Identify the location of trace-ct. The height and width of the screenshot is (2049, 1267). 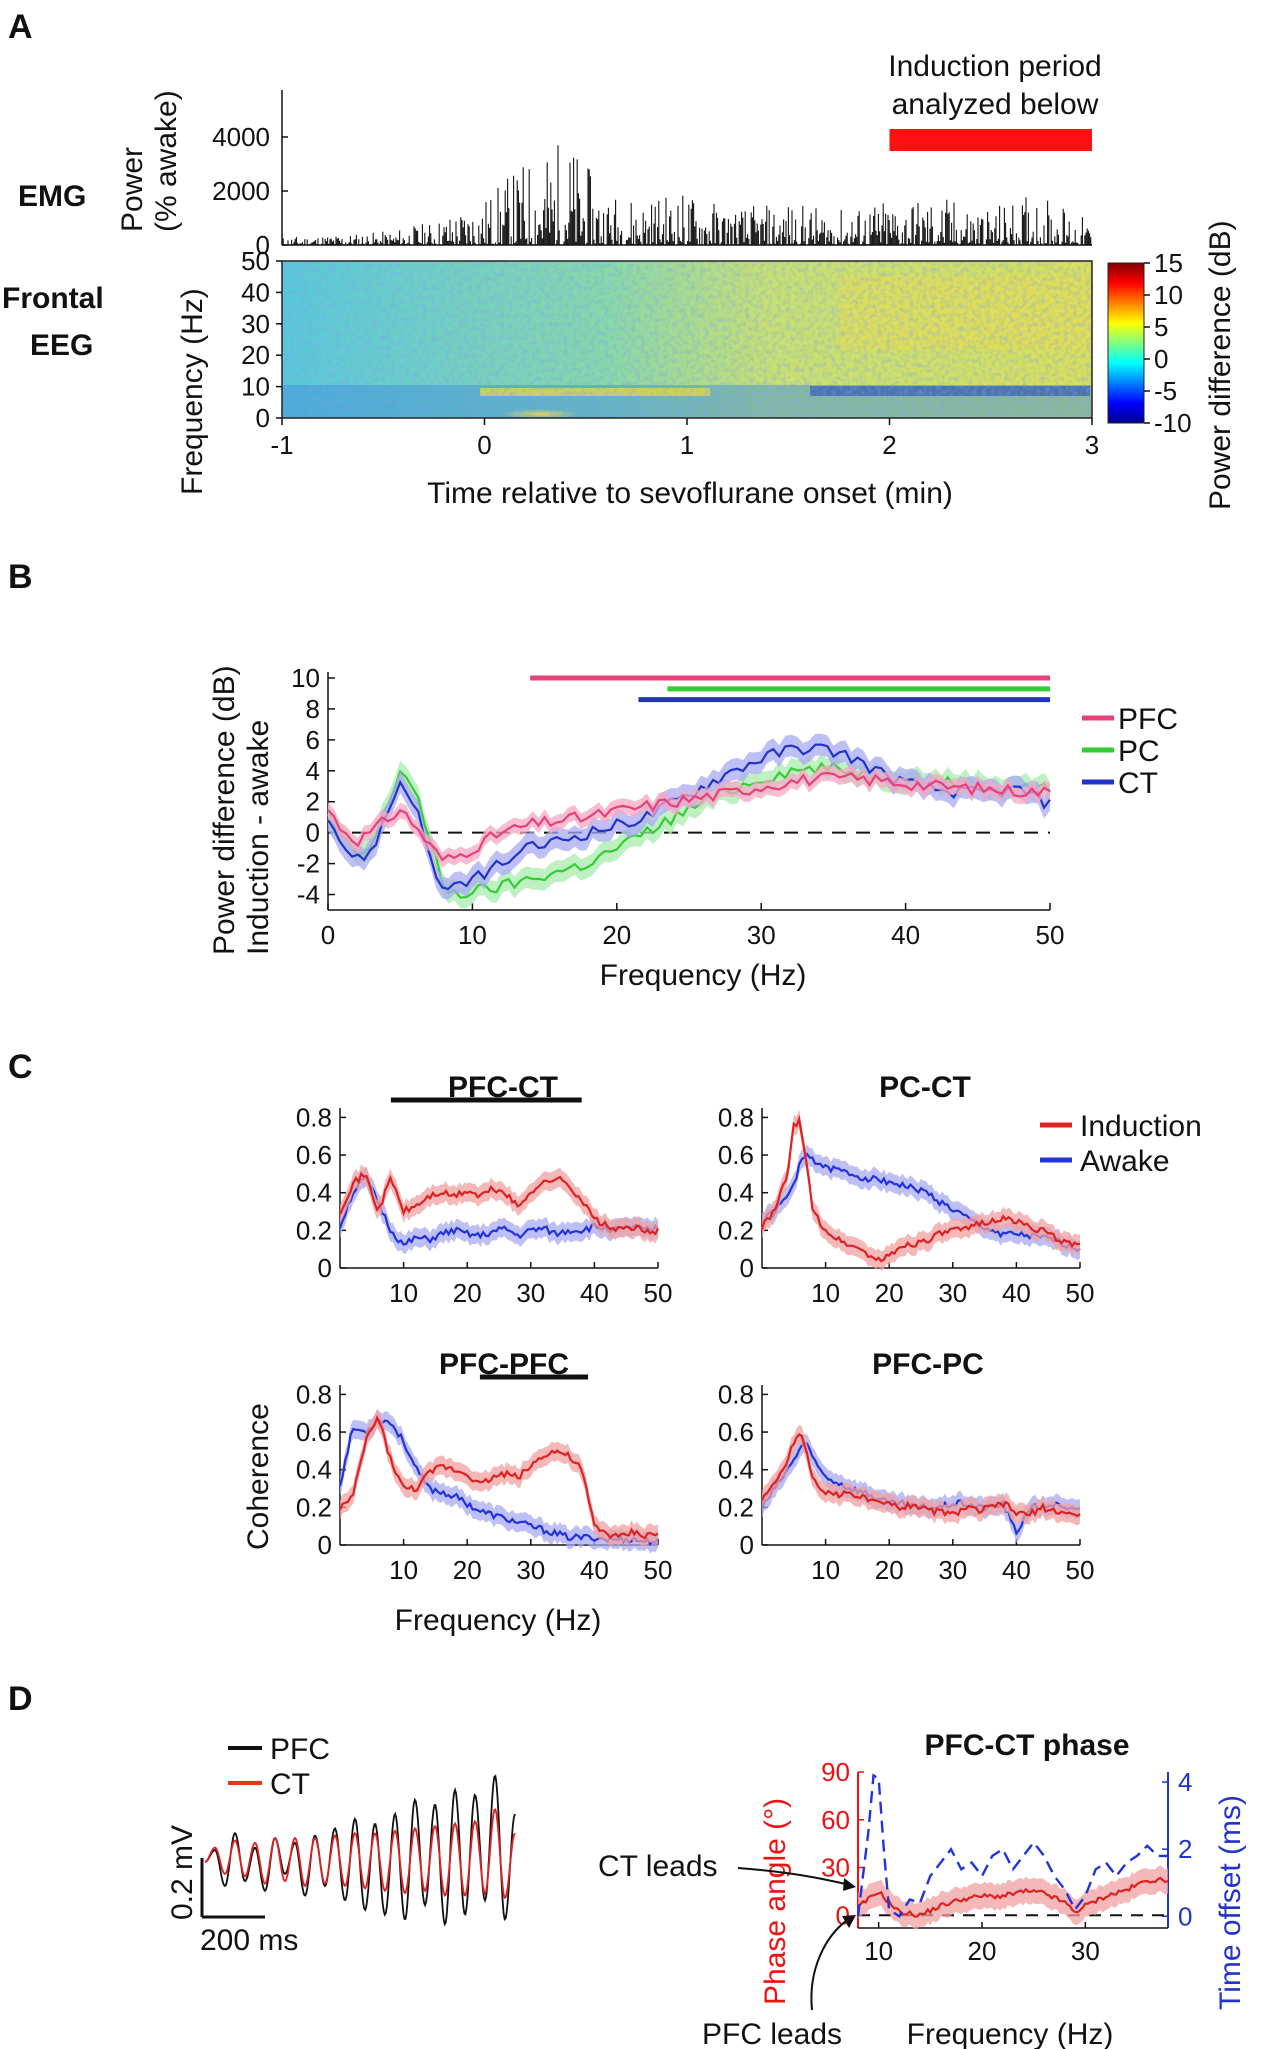
(360, 1854).